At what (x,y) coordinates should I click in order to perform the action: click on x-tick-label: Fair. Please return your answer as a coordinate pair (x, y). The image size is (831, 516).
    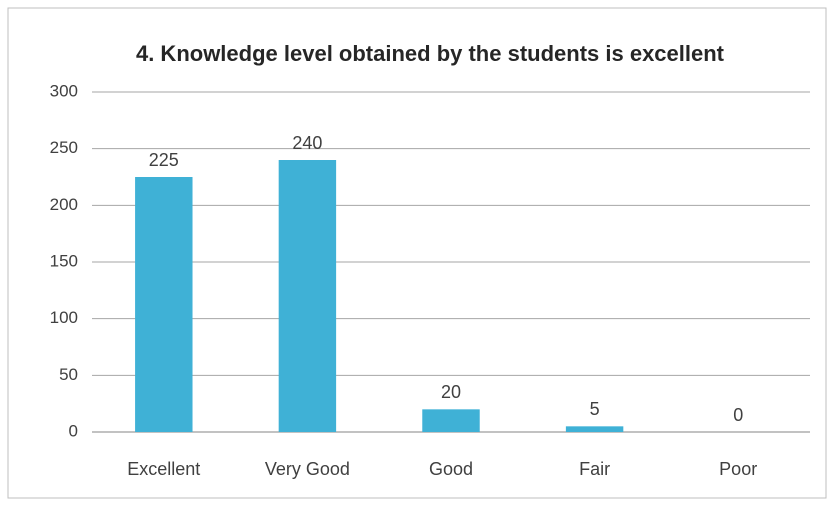
    Looking at the image, I should click on (594, 469).